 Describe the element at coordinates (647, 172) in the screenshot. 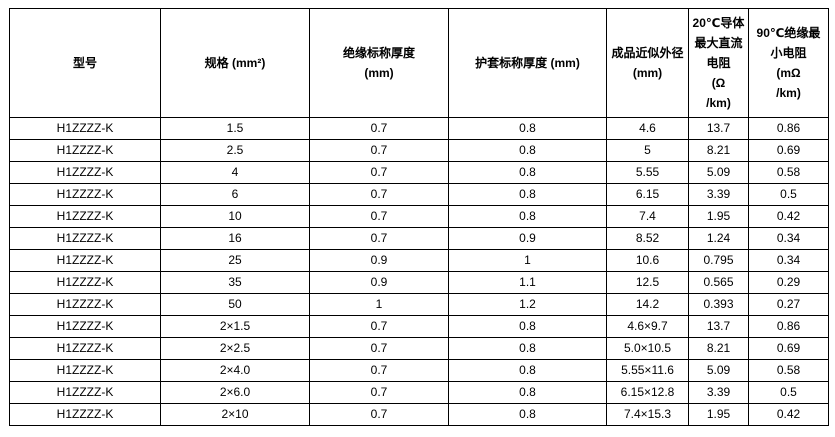

I see `table-cell: 5.55` at that location.